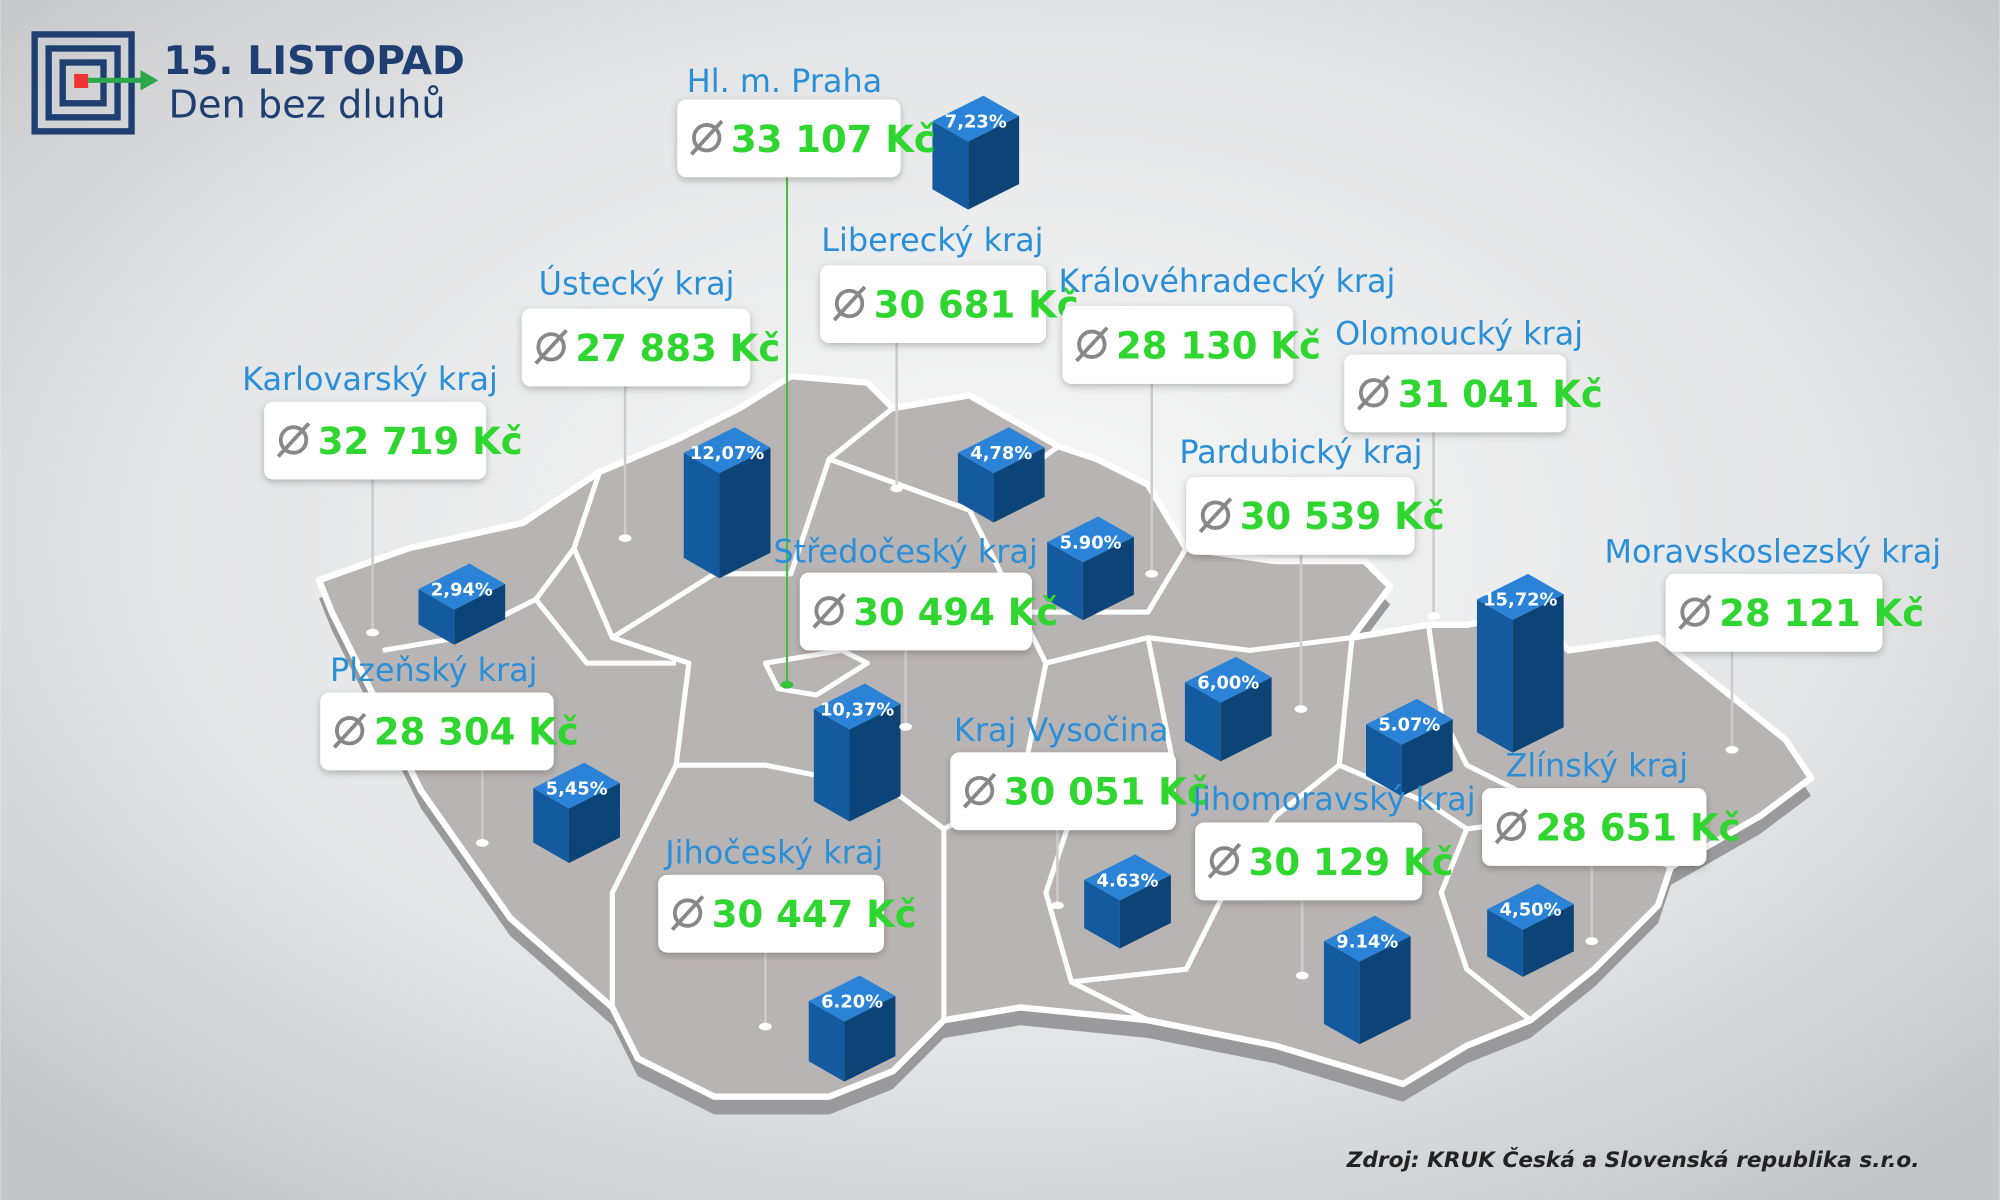  I want to click on share-cube: 4,78%, so click(1001, 475).